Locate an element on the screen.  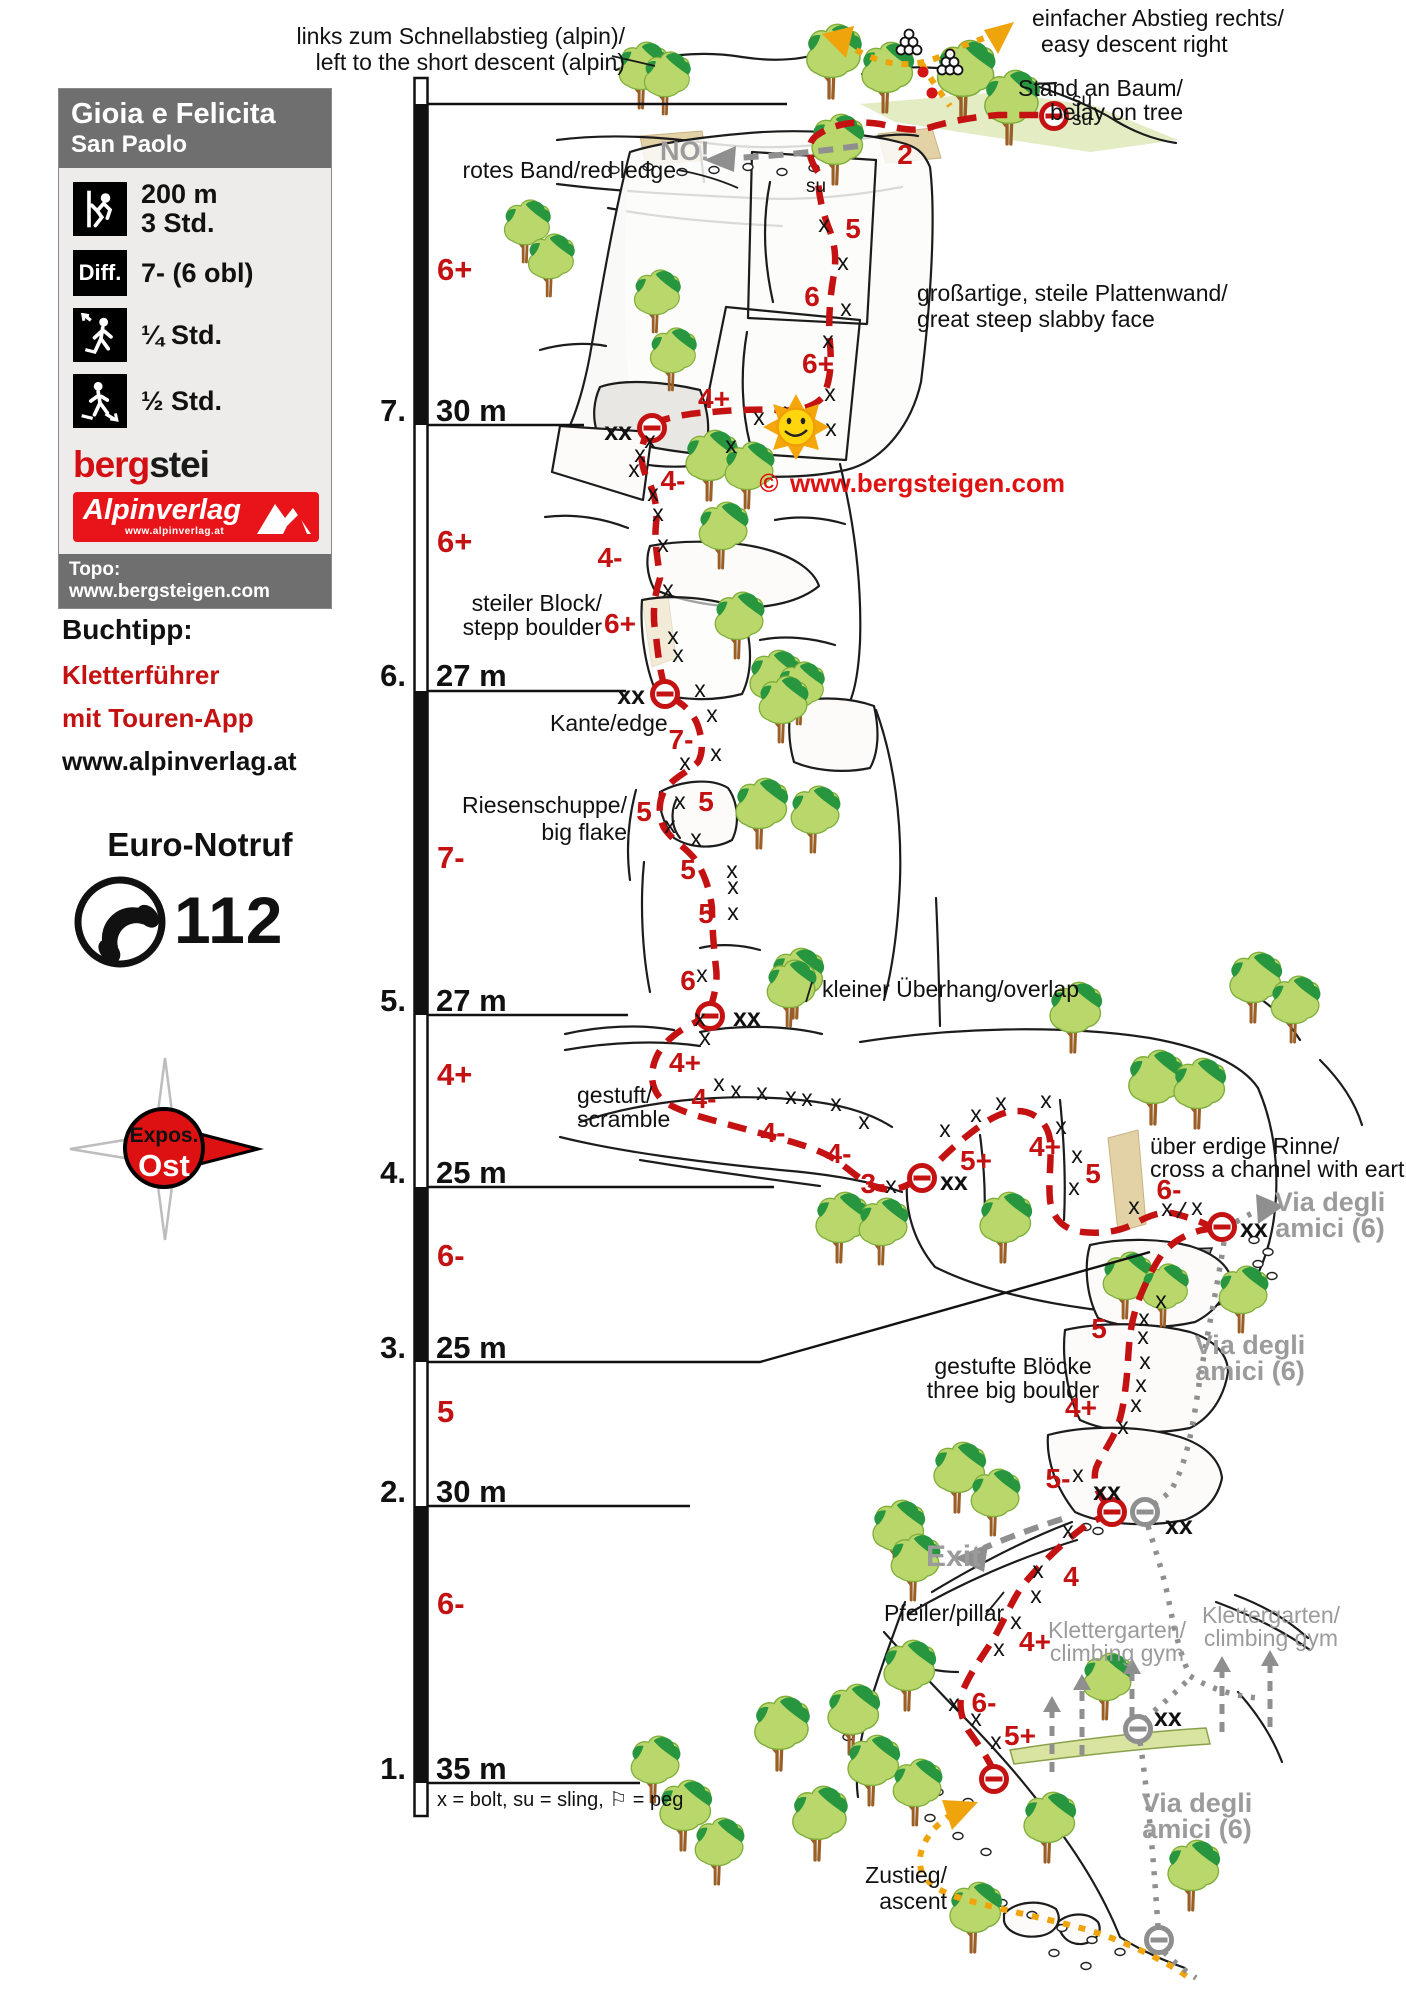
pitch-grade: 6- is located at coordinates (451, 1603).